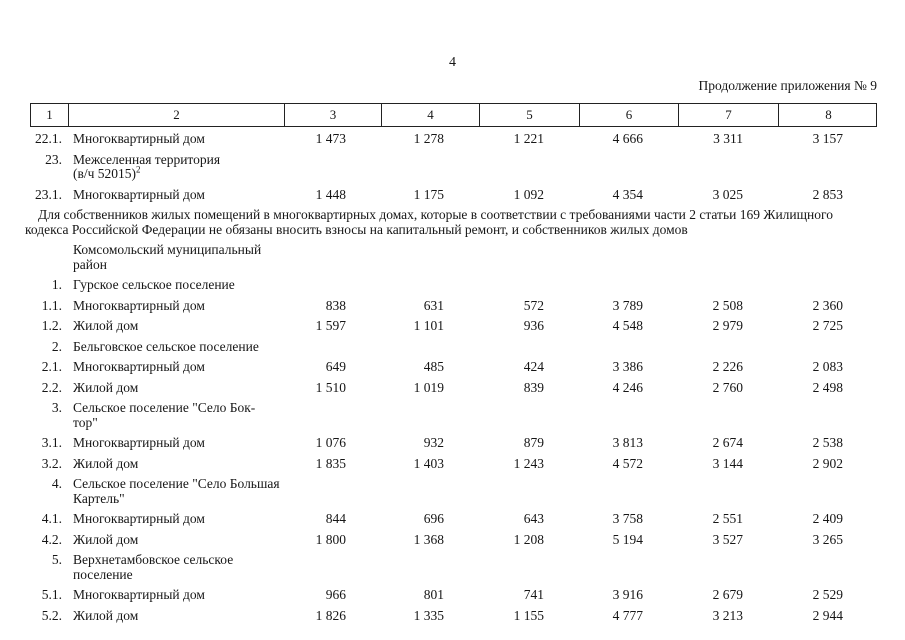 This screenshot has width=905, height=640. I want to click on row-value: 936, so click(533, 325).